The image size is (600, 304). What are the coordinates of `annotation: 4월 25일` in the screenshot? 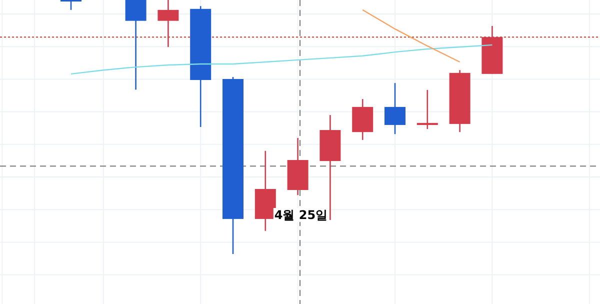 It's located at (301, 215).